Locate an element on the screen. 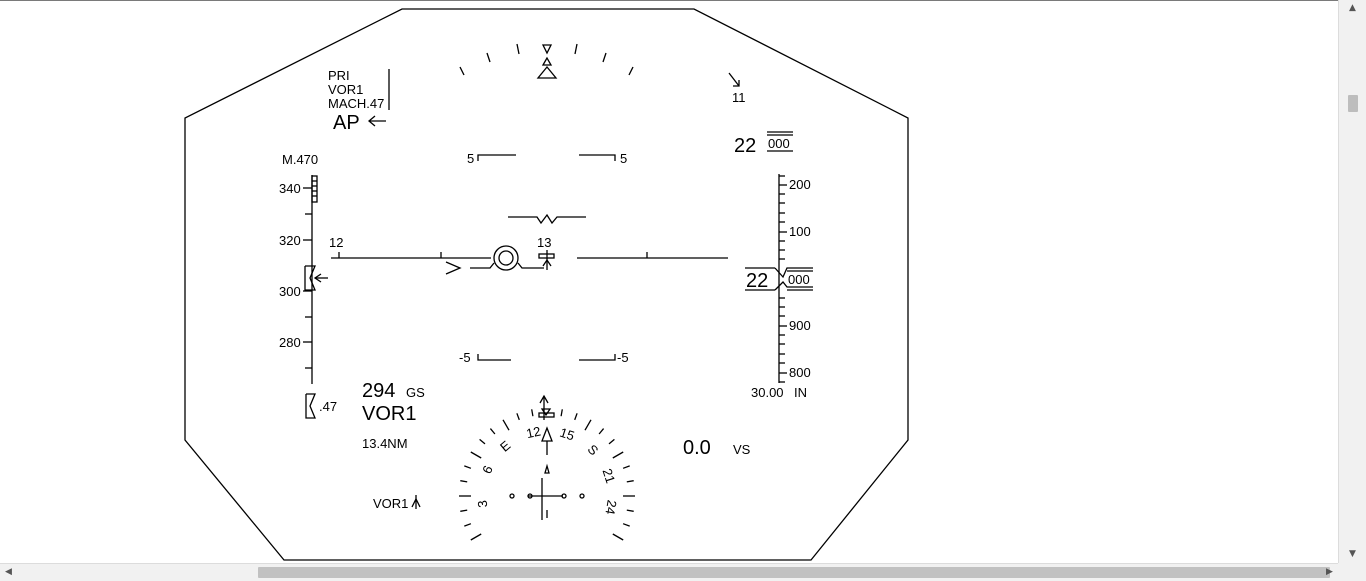  selected-altitude-thousands: 000 is located at coordinates (779, 143).